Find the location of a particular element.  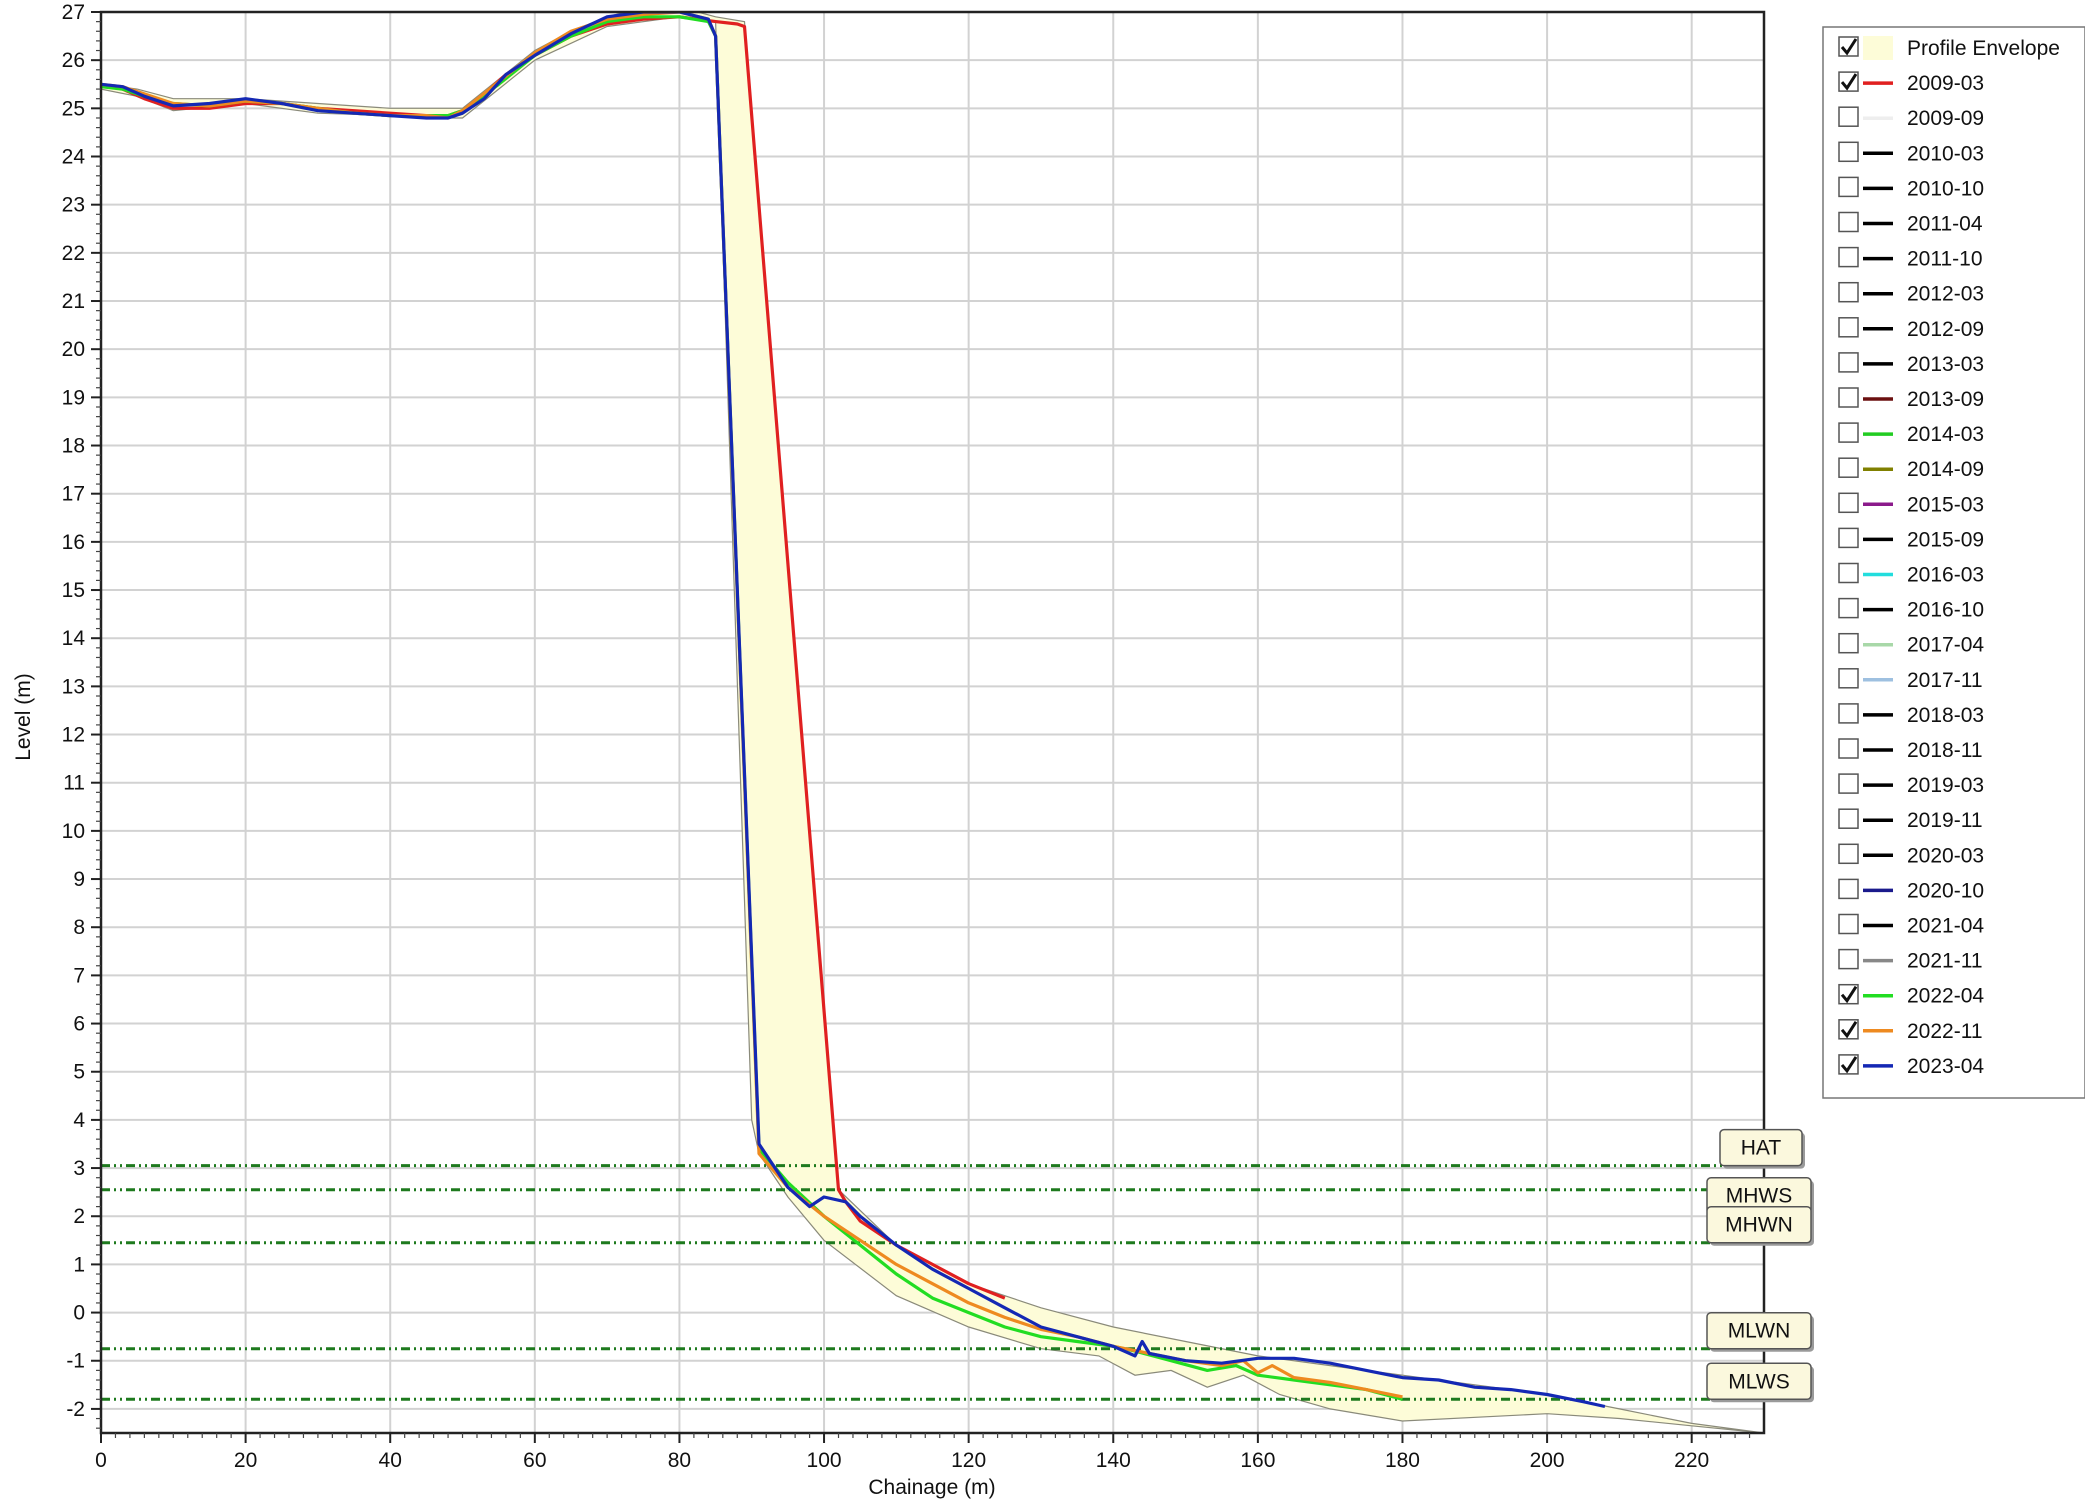

x-tick-label: 20 is located at coordinates (245, 1460).